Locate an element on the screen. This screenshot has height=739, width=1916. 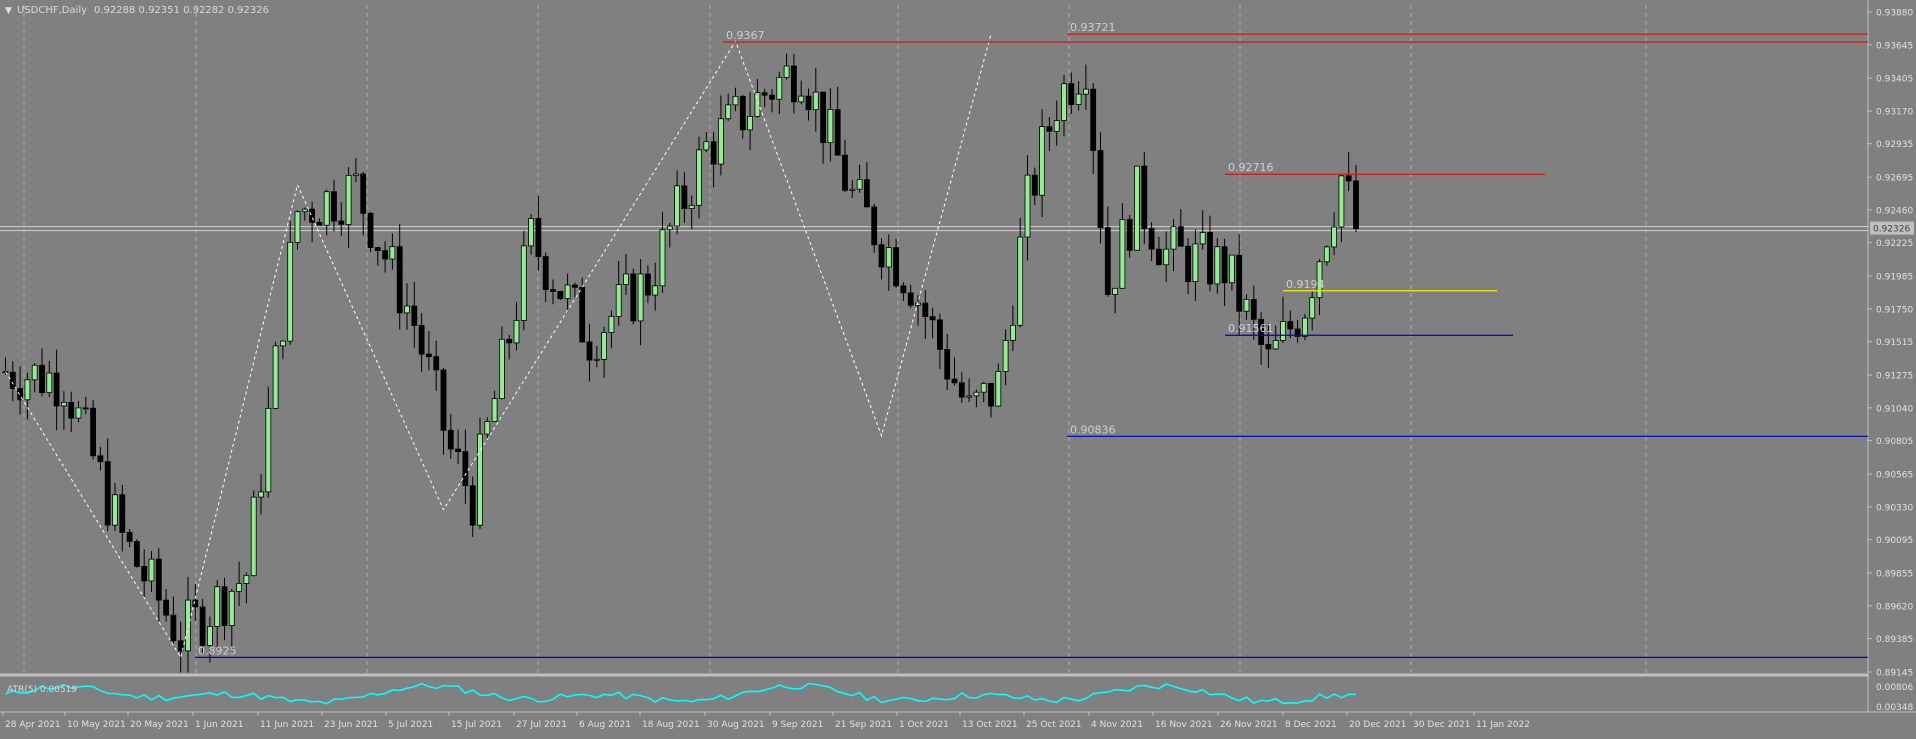
time-tick-label: 8 Dec 2021 is located at coordinates (1311, 725).